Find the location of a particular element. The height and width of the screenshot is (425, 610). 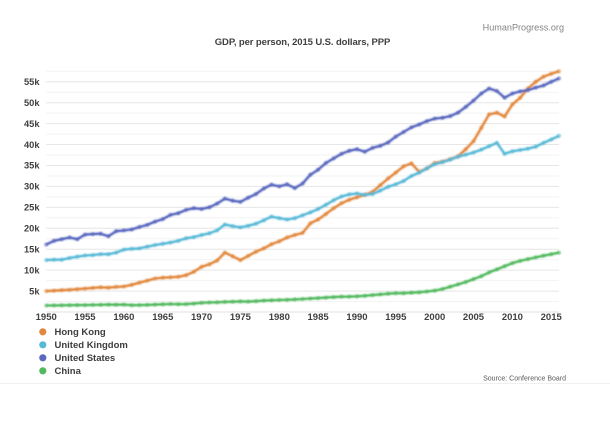

svg-text: 35k is located at coordinates (32, 166).